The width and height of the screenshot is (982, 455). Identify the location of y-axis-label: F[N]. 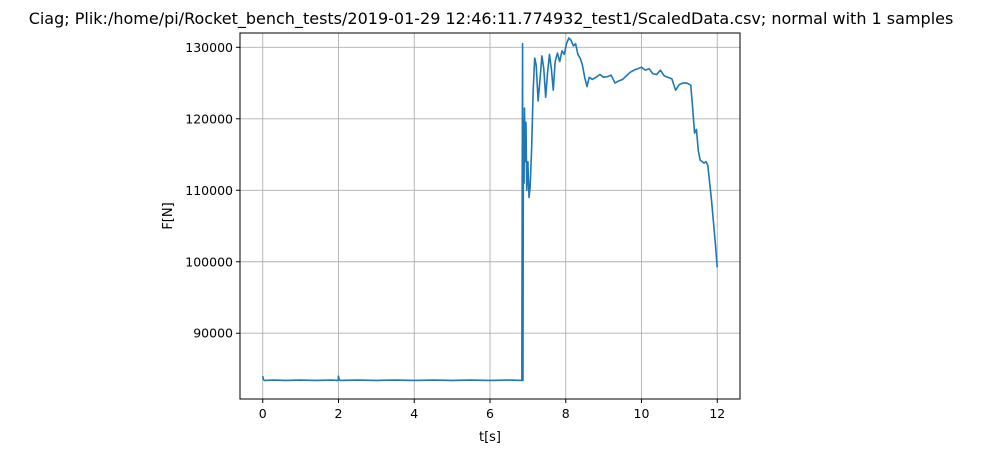
(168, 215).